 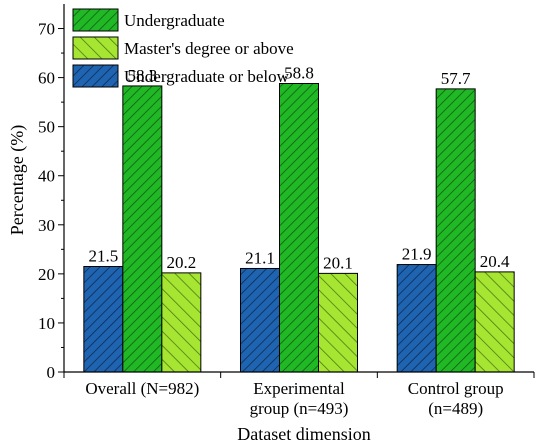 I want to click on y-tick-label: 10, so click(x=46, y=323).